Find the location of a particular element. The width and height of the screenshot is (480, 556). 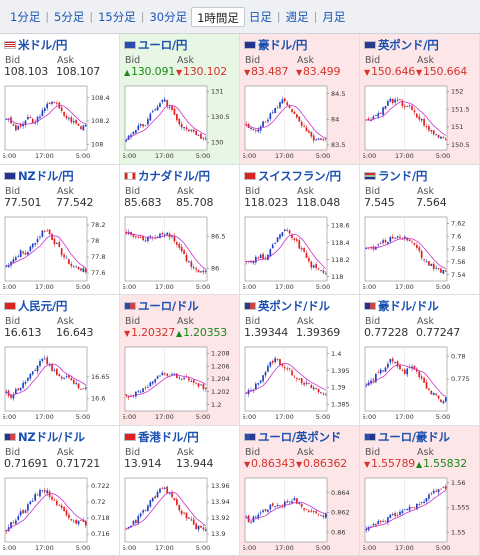

pair-link: ユーロ/豪ドル is located at coordinates (414, 436).